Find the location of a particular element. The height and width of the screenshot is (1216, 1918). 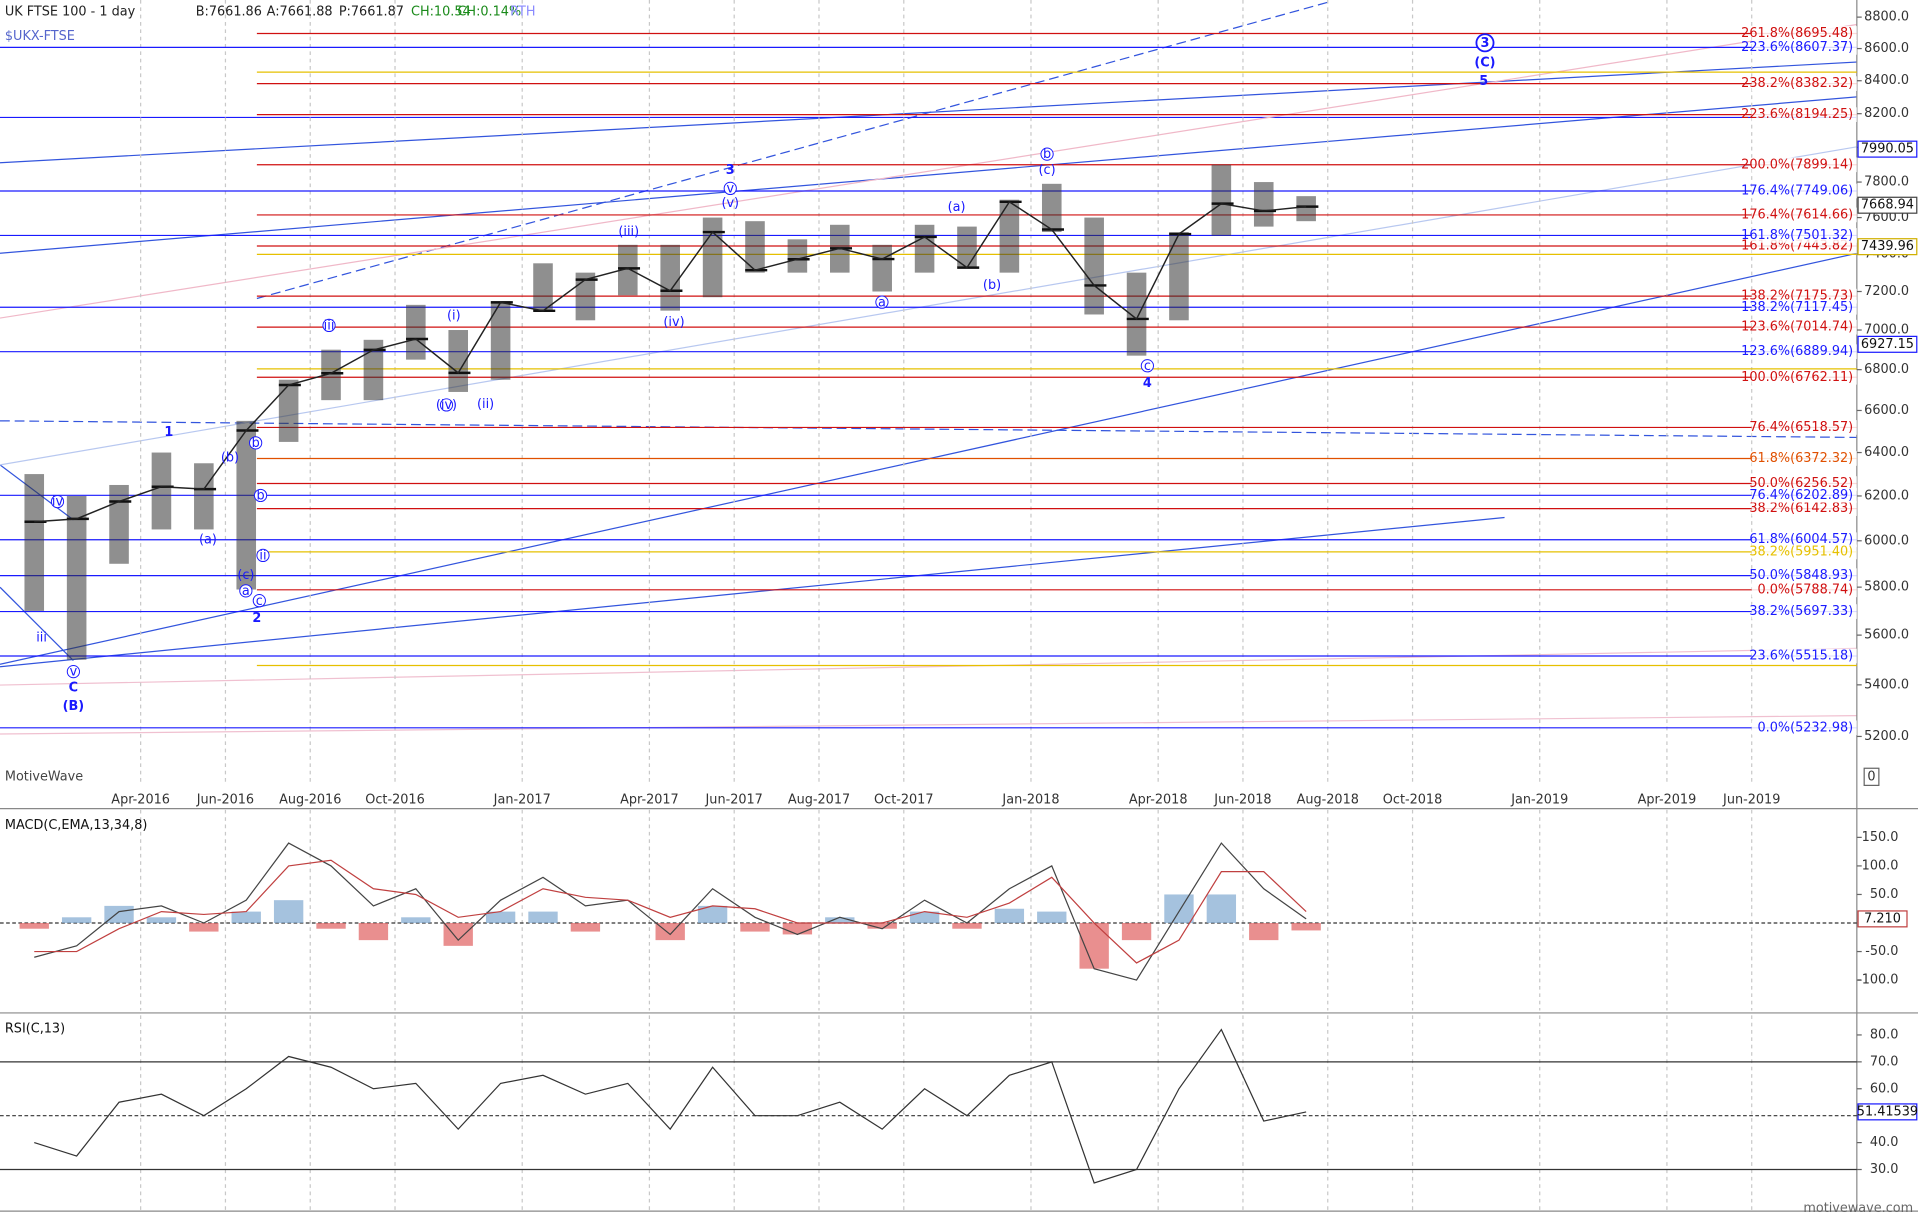

y-tick-label: 50.0 is located at coordinates (1884, 894).